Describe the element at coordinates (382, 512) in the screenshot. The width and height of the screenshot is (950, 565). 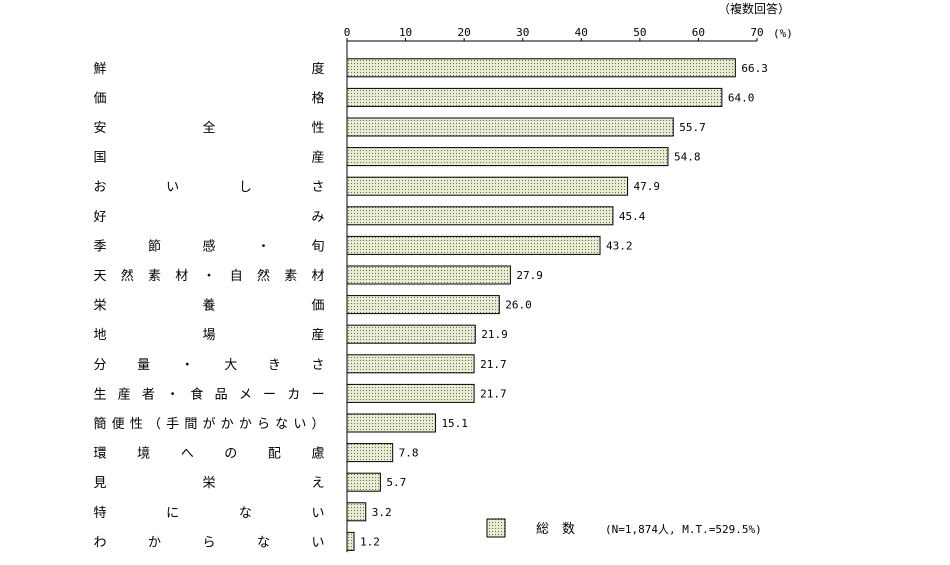
I see `value-label: 3.2` at that location.